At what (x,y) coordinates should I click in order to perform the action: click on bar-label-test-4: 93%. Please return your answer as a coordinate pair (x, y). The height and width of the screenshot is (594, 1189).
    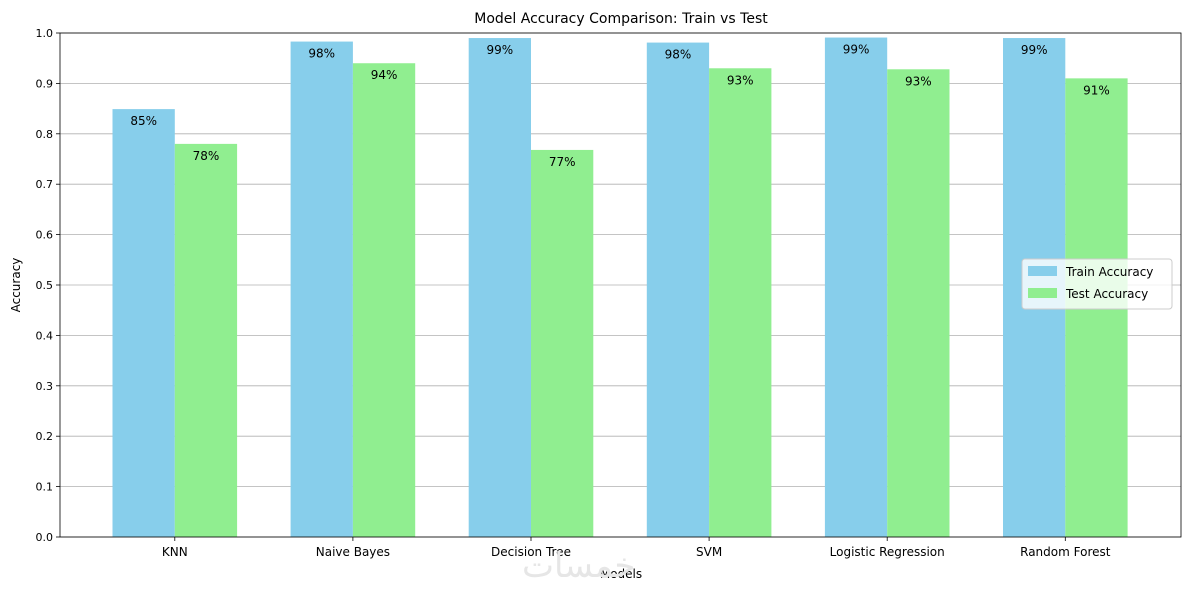
    Looking at the image, I should click on (918, 81).